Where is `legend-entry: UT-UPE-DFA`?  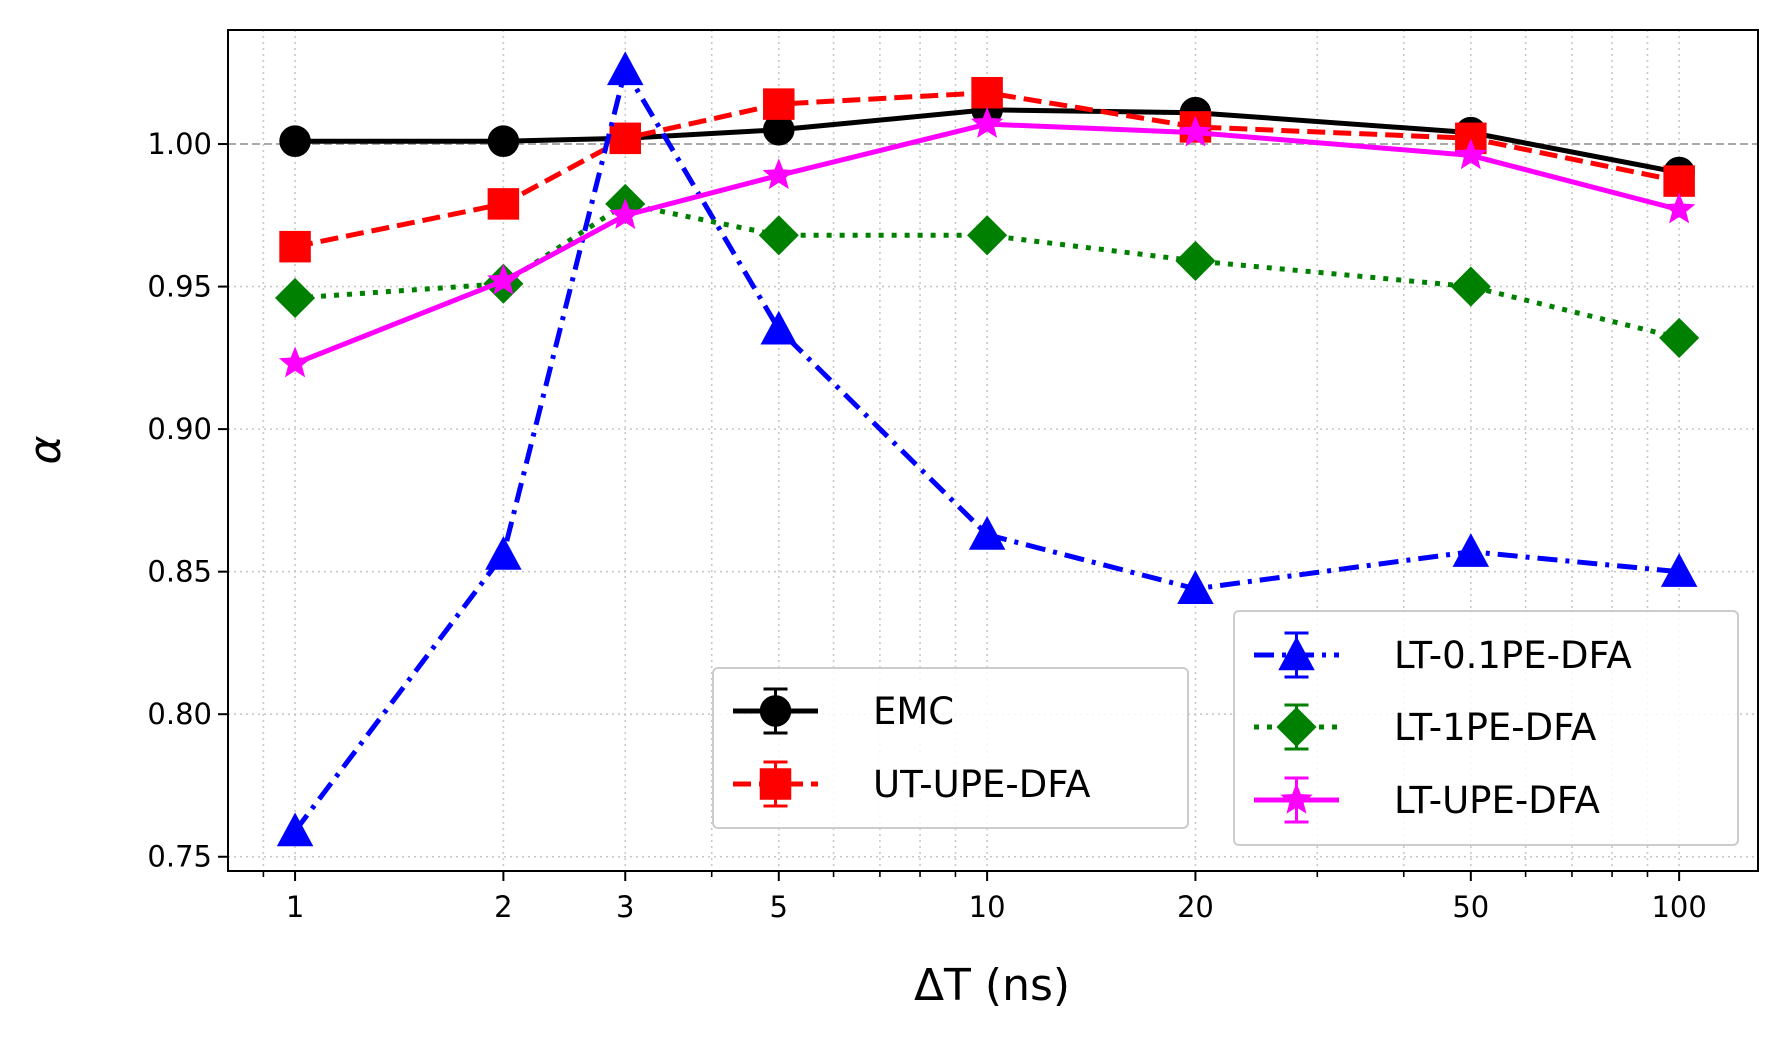
legend-entry: UT-UPE-DFA is located at coordinates (911, 784).